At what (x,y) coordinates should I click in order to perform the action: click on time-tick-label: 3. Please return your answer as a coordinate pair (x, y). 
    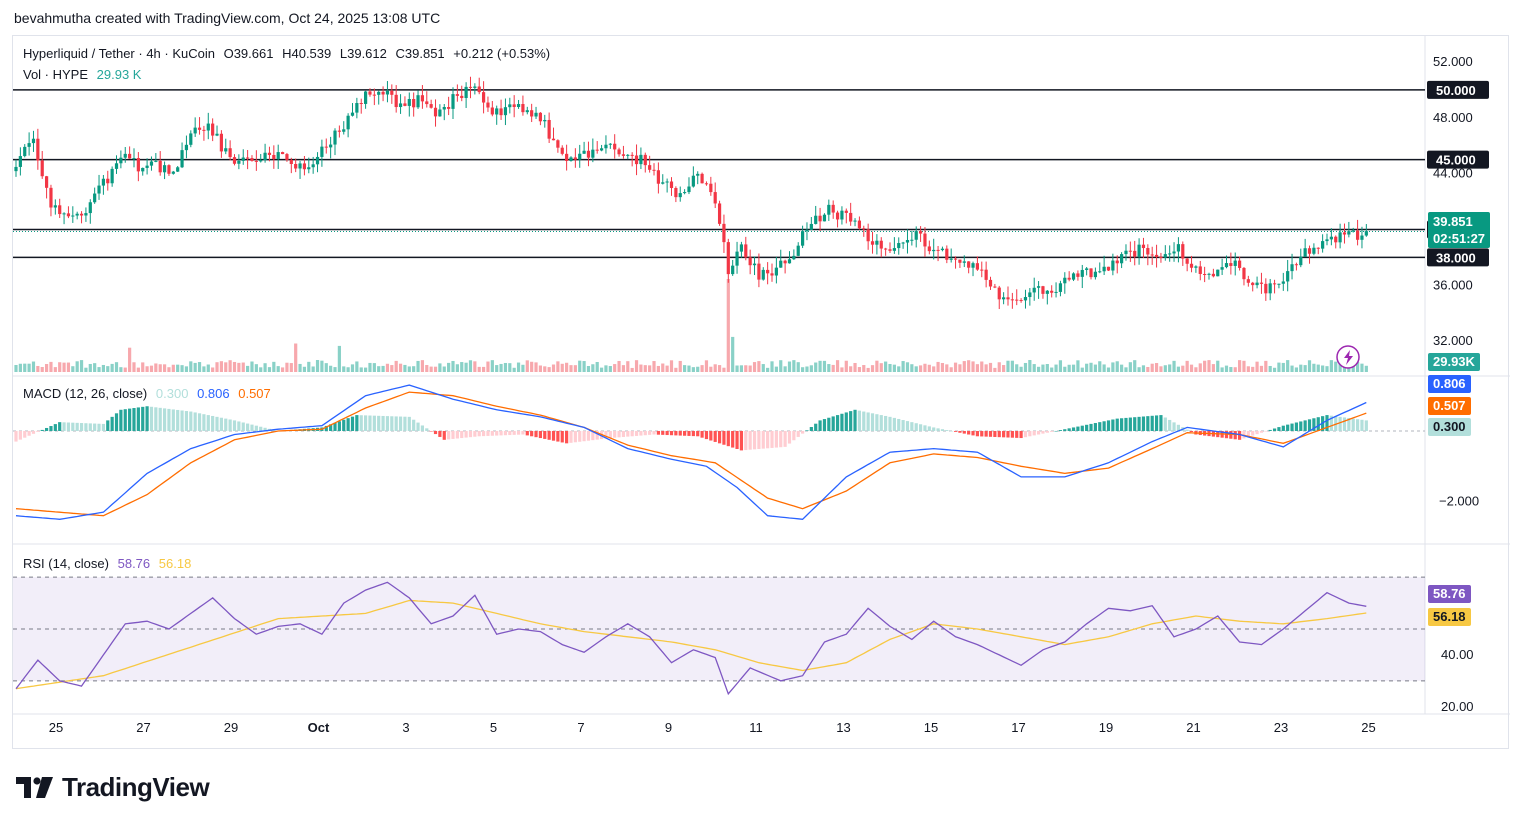
    Looking at the image, I should click on (405, 727).